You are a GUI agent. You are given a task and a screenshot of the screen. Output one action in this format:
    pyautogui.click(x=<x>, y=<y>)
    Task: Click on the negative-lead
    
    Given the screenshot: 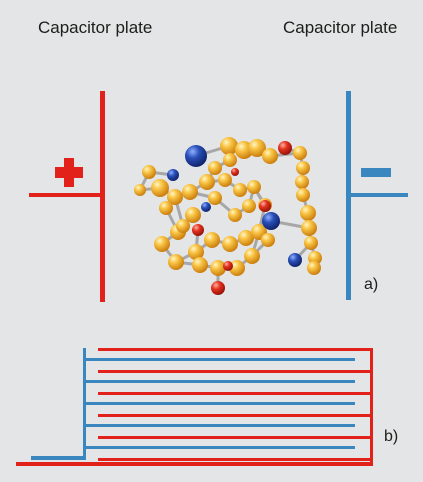 What is the action you would take?
    pyautogui.click(x=378, y=195)
    